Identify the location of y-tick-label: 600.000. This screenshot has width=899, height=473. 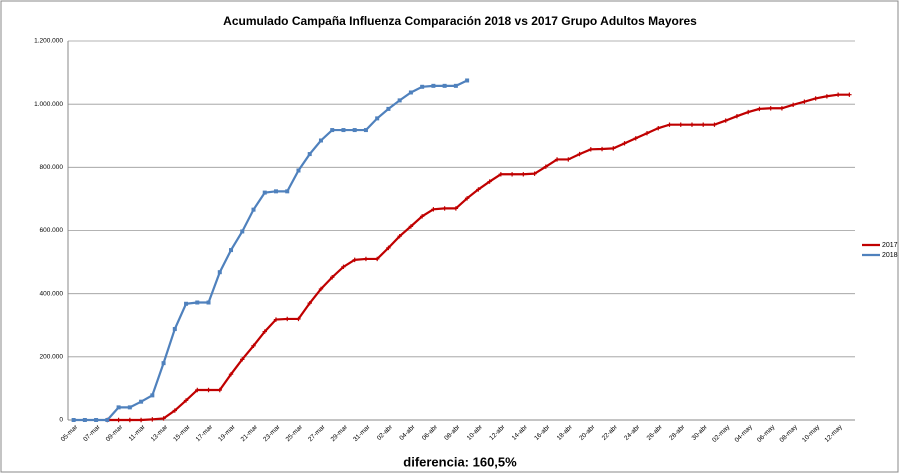
(52, 230).